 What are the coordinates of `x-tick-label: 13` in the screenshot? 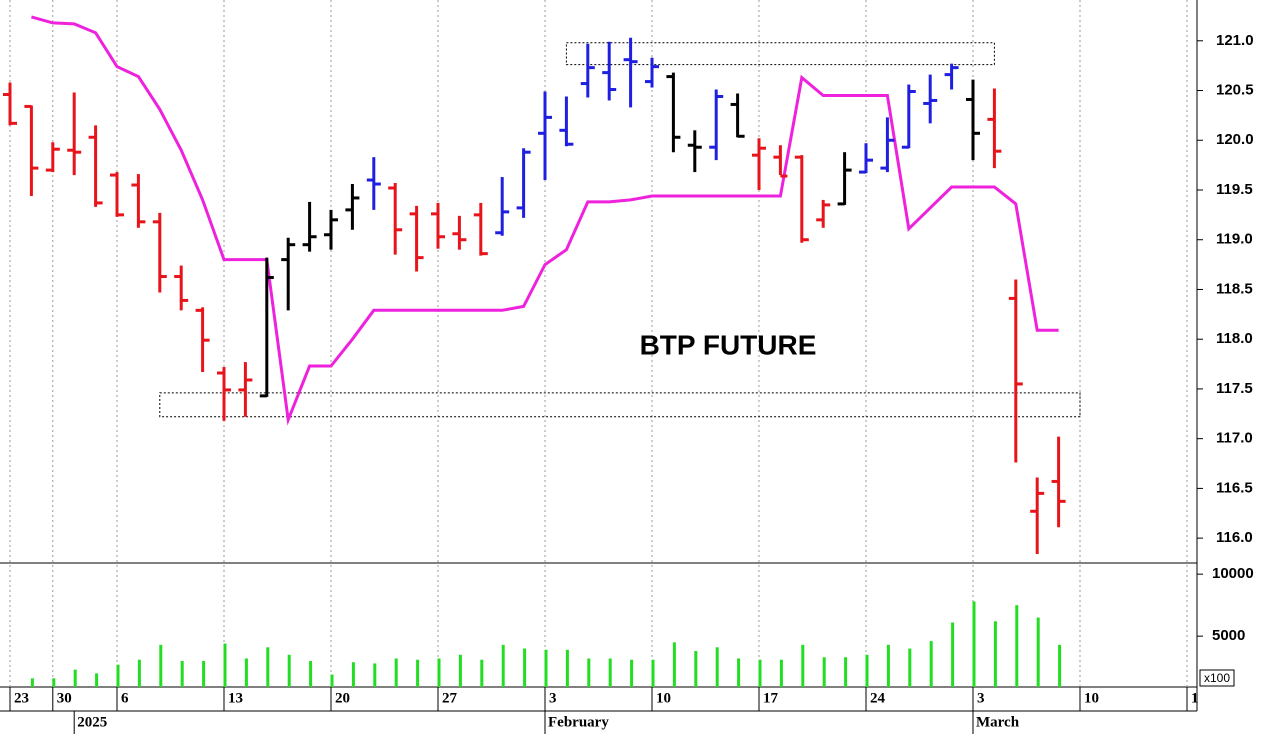 It's located at (235, 698).